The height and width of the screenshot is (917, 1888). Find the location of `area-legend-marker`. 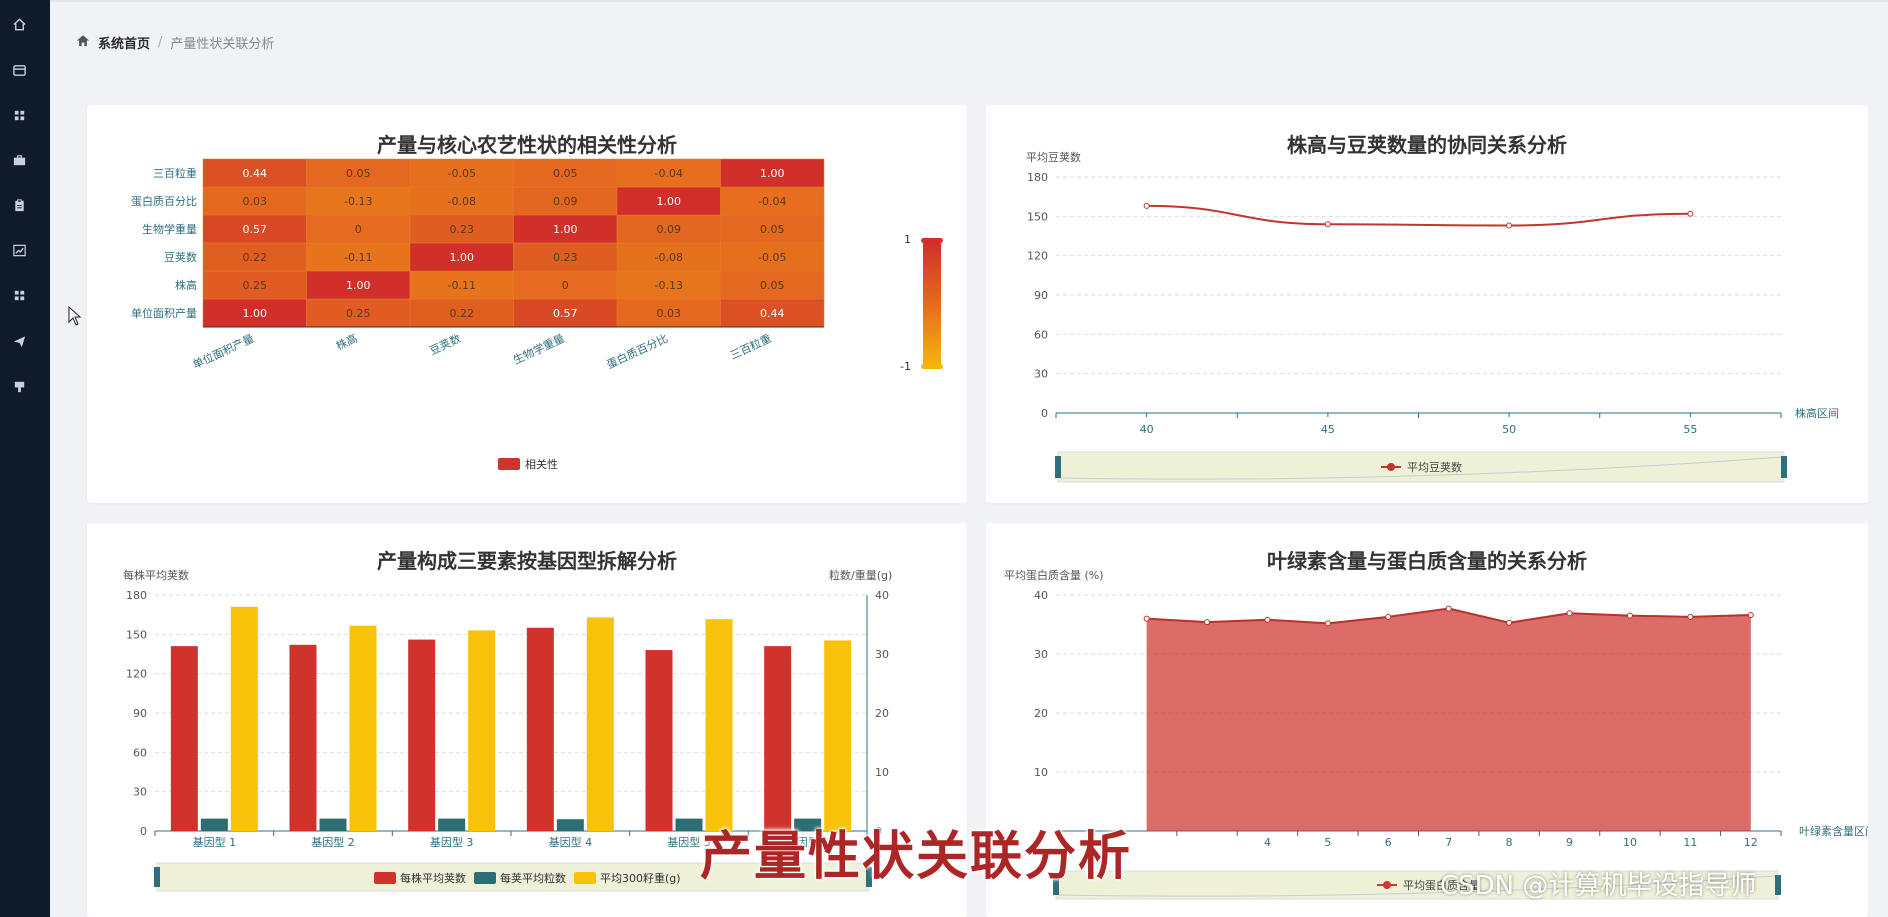

area-legend-marker is located at coordinates (1387, 885).